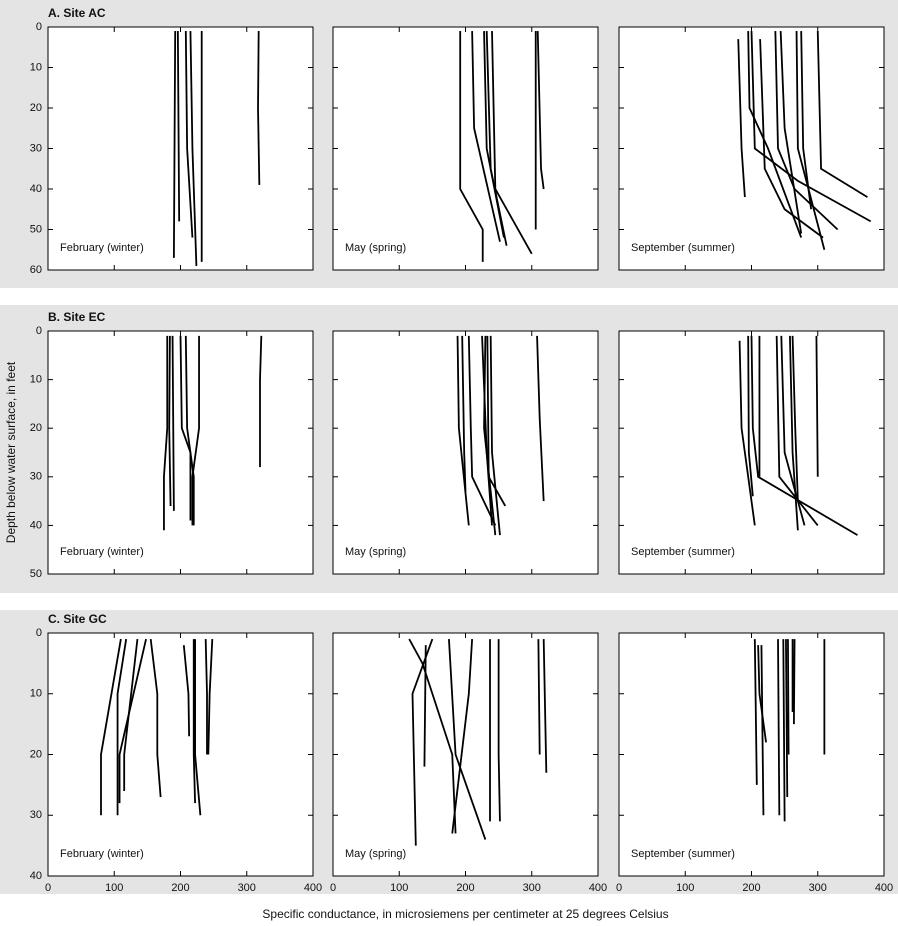 The width and height of the screenshot is (898, 926). What do you see at coordinates (11, 452) in the screenshot?
I see `y-axis-label: Depth below water surface, in feet` at bounding box center [11, 452].